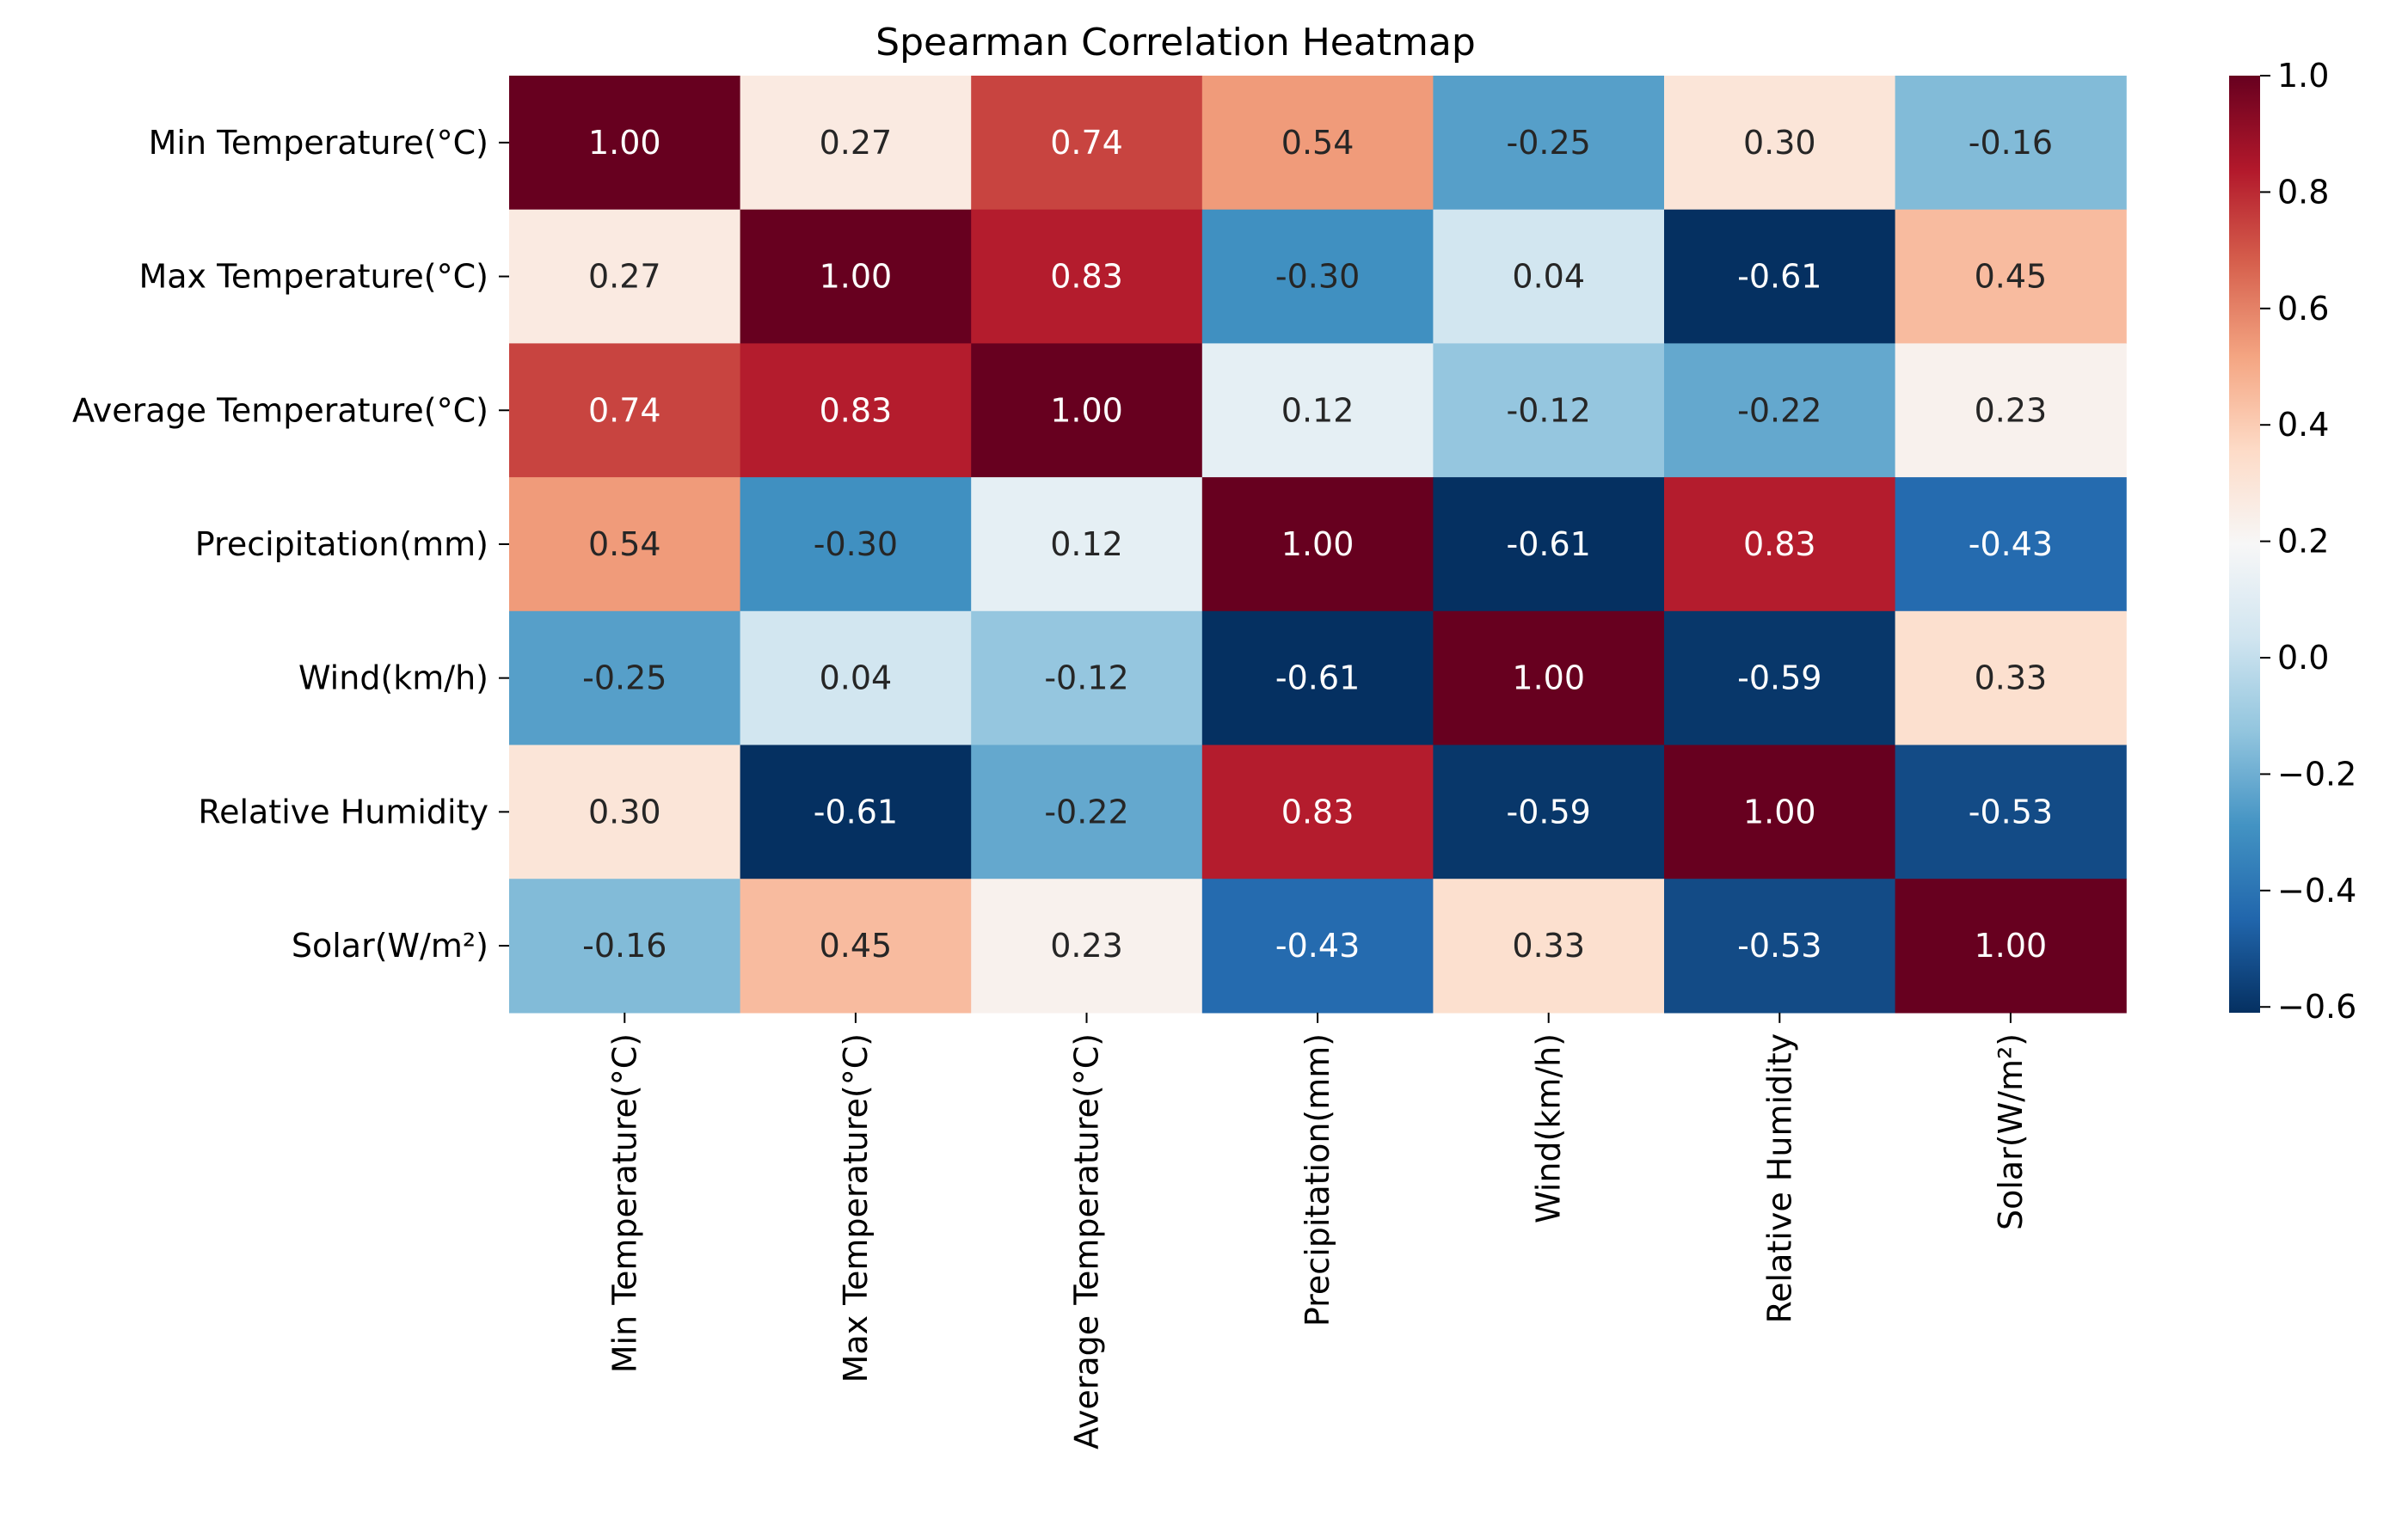 This screenshot has height=1526, width=2408. I want to click on cell-value-label-r2-c3: 0.12, so click(1317, 410).